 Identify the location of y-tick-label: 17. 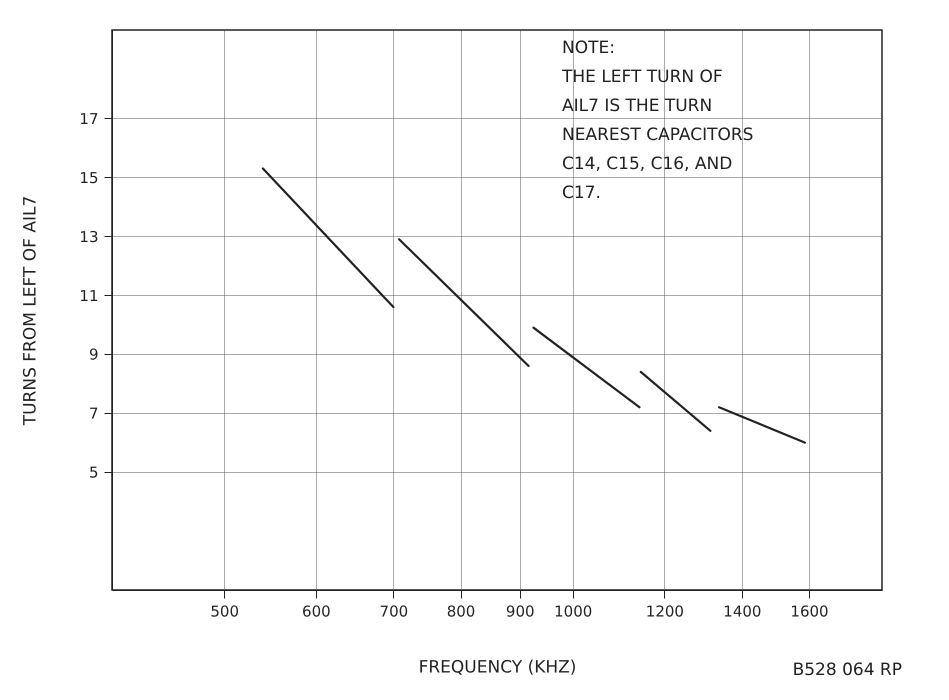
(88, 119).